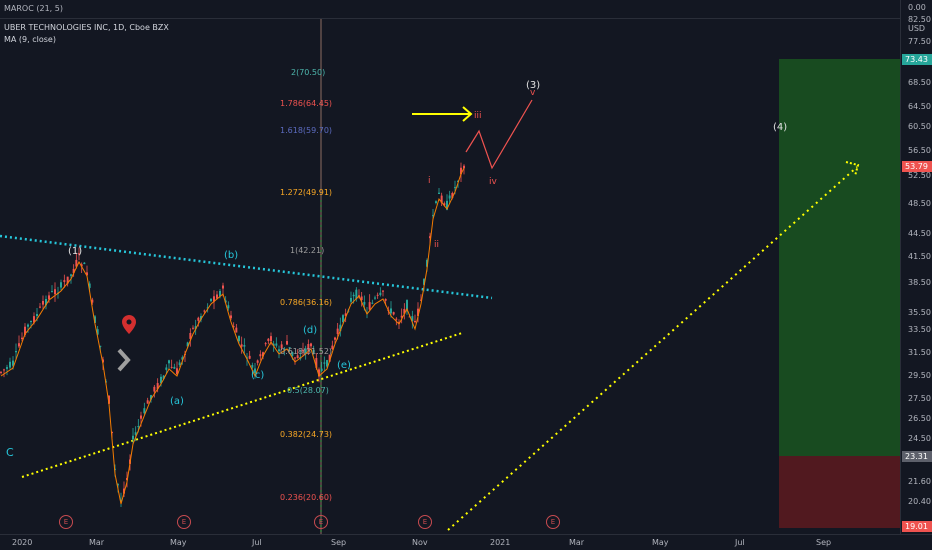 This screenshot has width=932, height=550. Describe the element at coordinates (824, 542) in the screenshot. I see `time-tick: Sep` at that location.